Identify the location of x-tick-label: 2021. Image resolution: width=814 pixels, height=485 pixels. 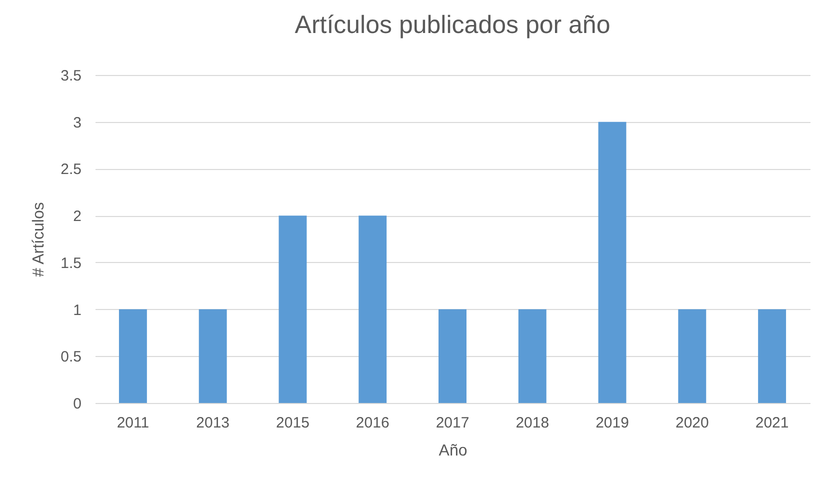
(772, 423).